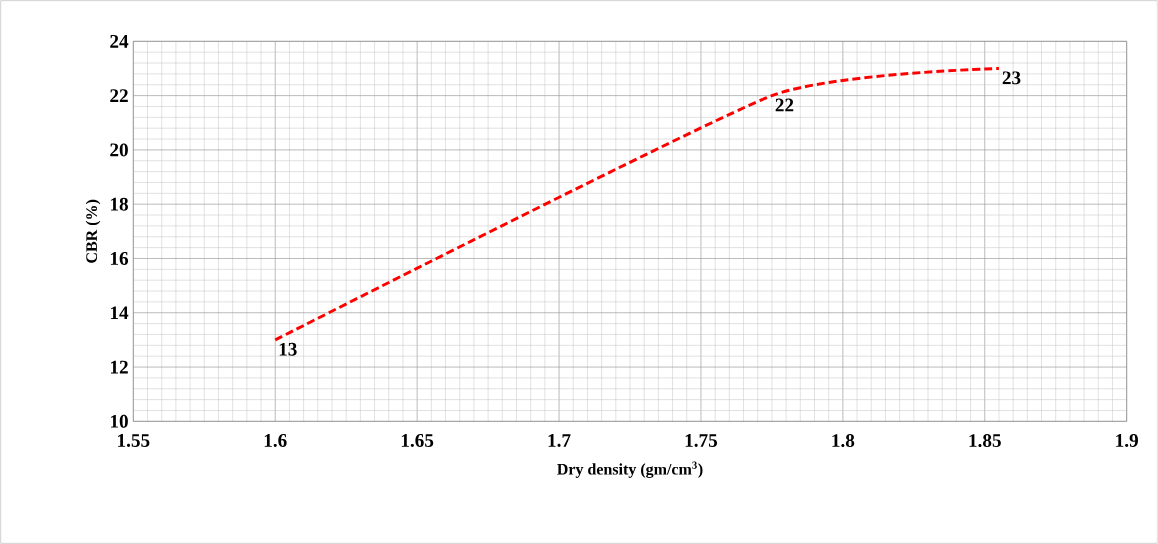 The image size is (1158, 544). What do you see at coordinates (784, 105) in the screenshot?
I see `data-label: 22` at bounding box center [784, 105].